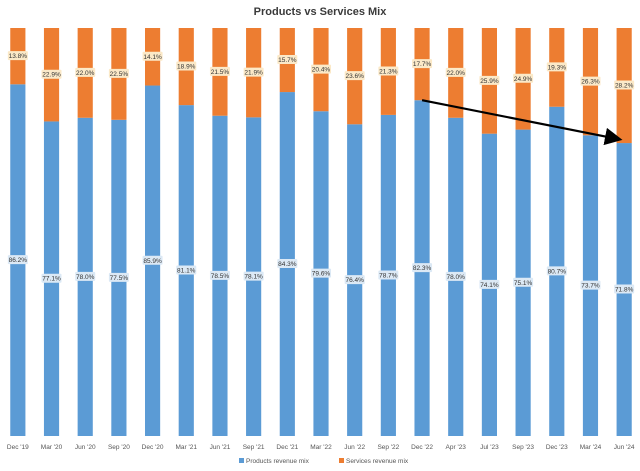 The height and width of the screenshot is (471, 640). I want to click on data-label-services: 24.9%, so click(523, 79).